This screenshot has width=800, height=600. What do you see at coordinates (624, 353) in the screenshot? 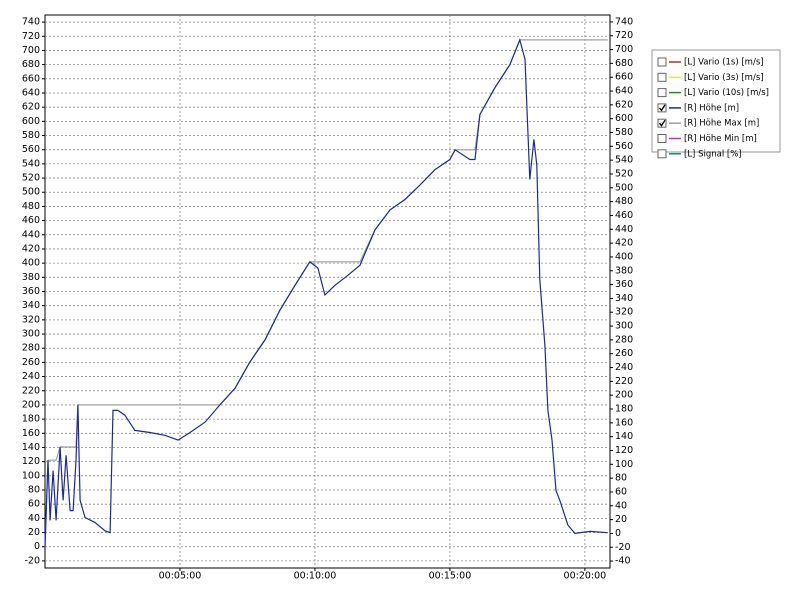
I see `y2-tick-label: 260` at bounding box center [624, 353].